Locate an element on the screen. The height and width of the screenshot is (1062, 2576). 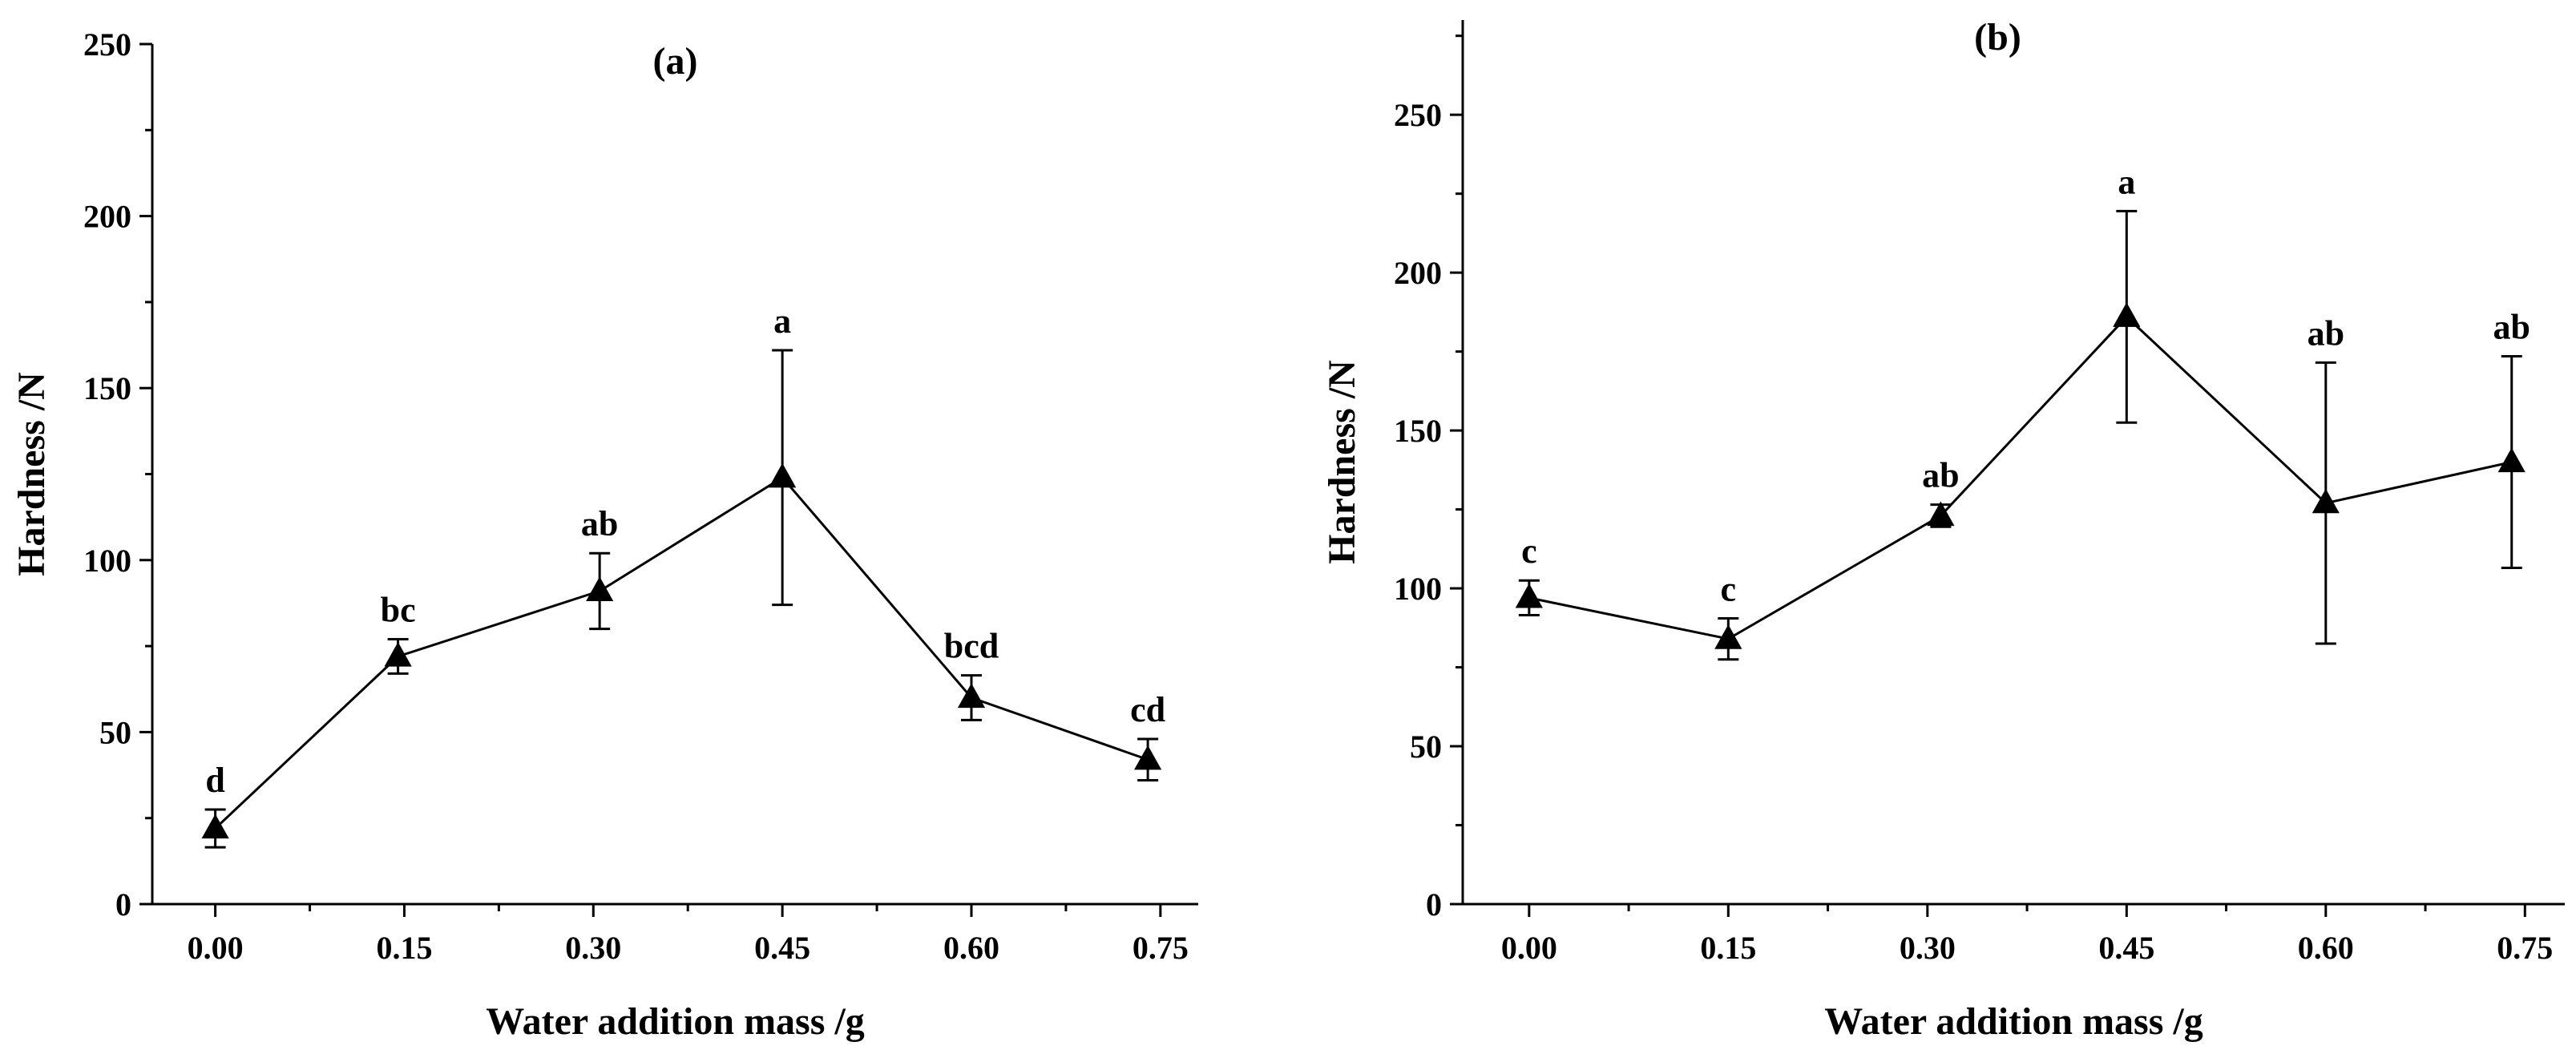
significance-letter: bcd is located at coordinates (972, 646).